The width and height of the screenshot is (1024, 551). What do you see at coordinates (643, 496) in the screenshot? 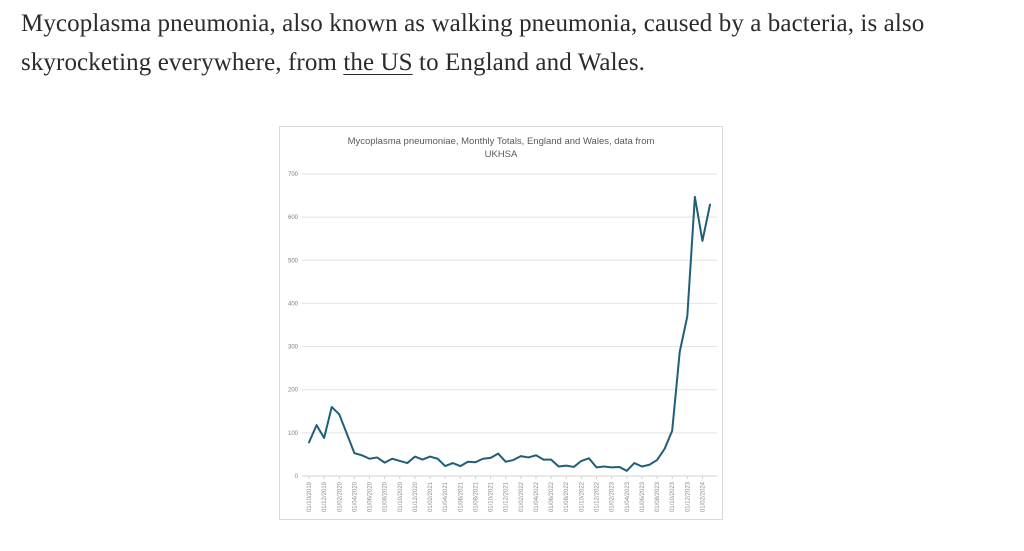
I see `x-tick-label: 01/06/2023` at bounding box center [643, 496].